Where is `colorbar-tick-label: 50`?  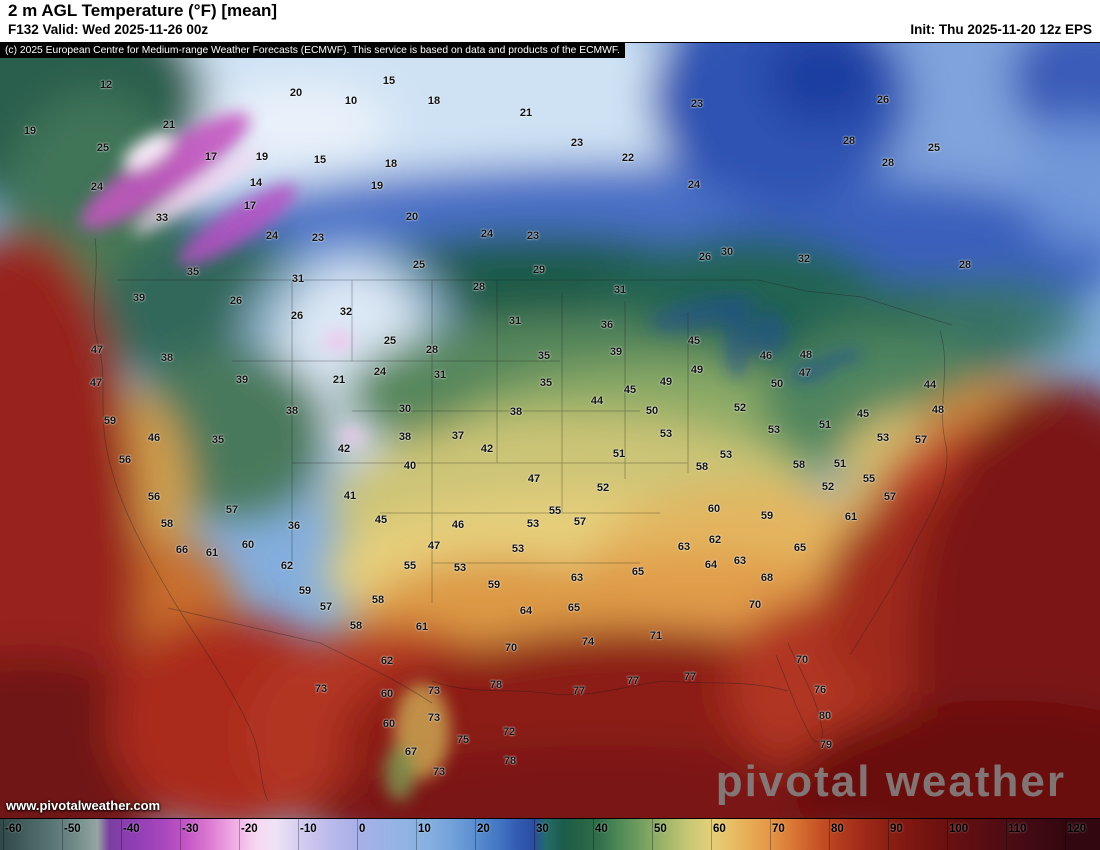
colorbar-tick-label: 50 is located at coordinates (660, 829).